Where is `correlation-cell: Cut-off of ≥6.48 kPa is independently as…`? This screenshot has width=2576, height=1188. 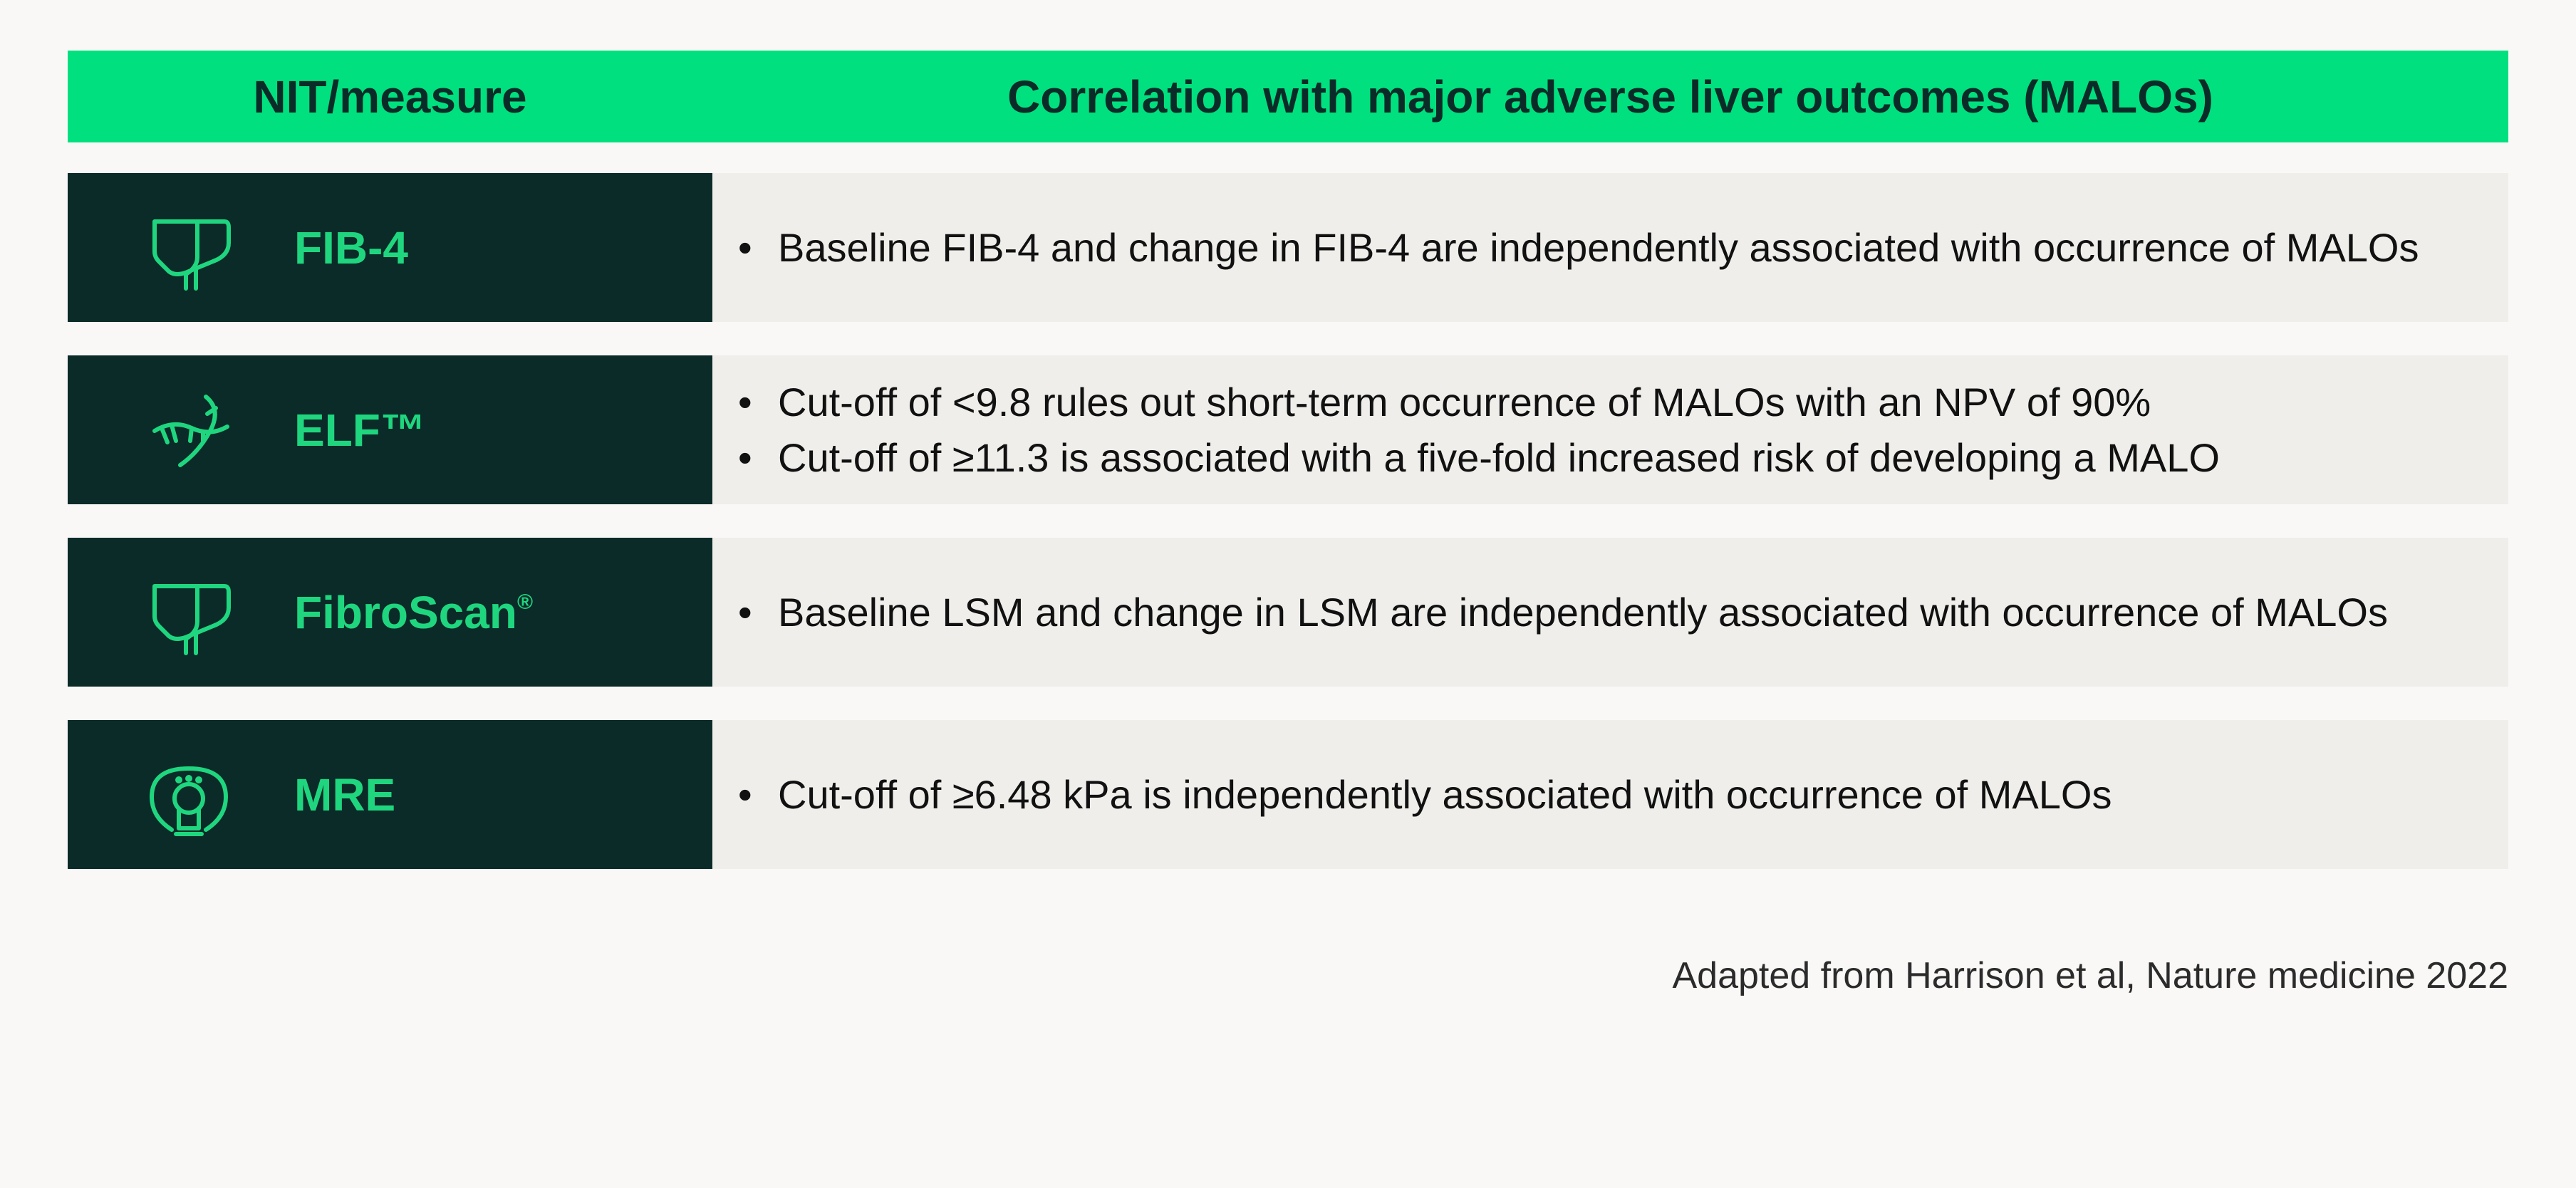
correlation-cell: Cut-off of ≥6.48 kPa is independently as… is located at coordinates (1610, 794).